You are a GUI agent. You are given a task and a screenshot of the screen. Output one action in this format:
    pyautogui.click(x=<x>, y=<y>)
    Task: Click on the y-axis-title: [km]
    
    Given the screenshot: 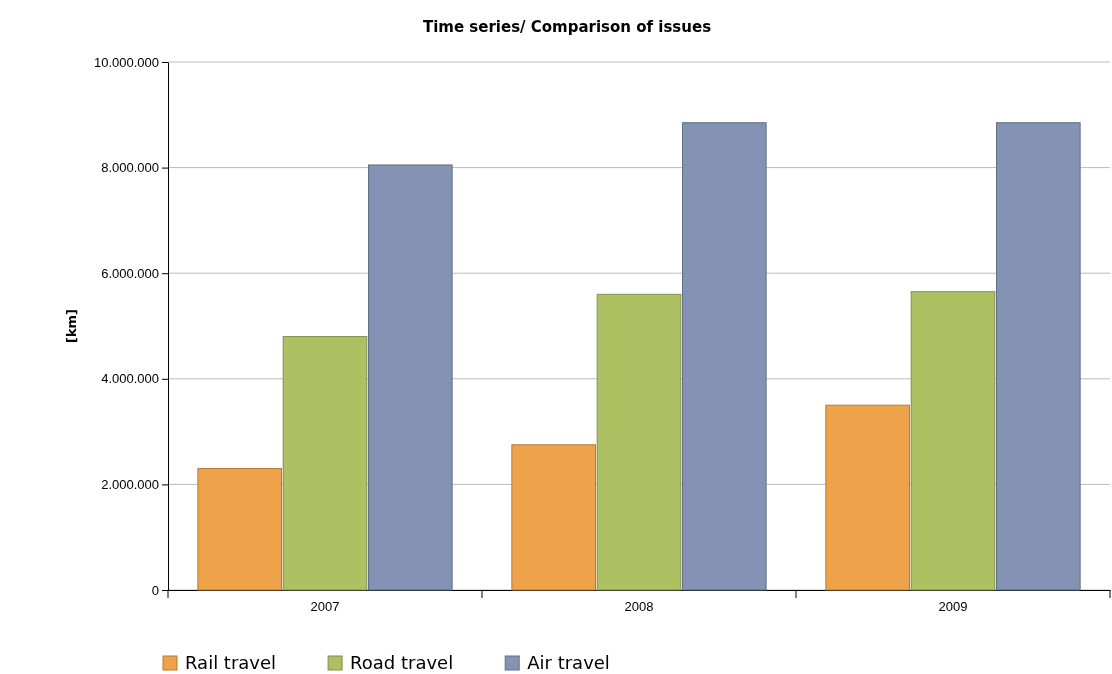 What is the action you would take?
    pyautogui.click(x=71, y=326)
    